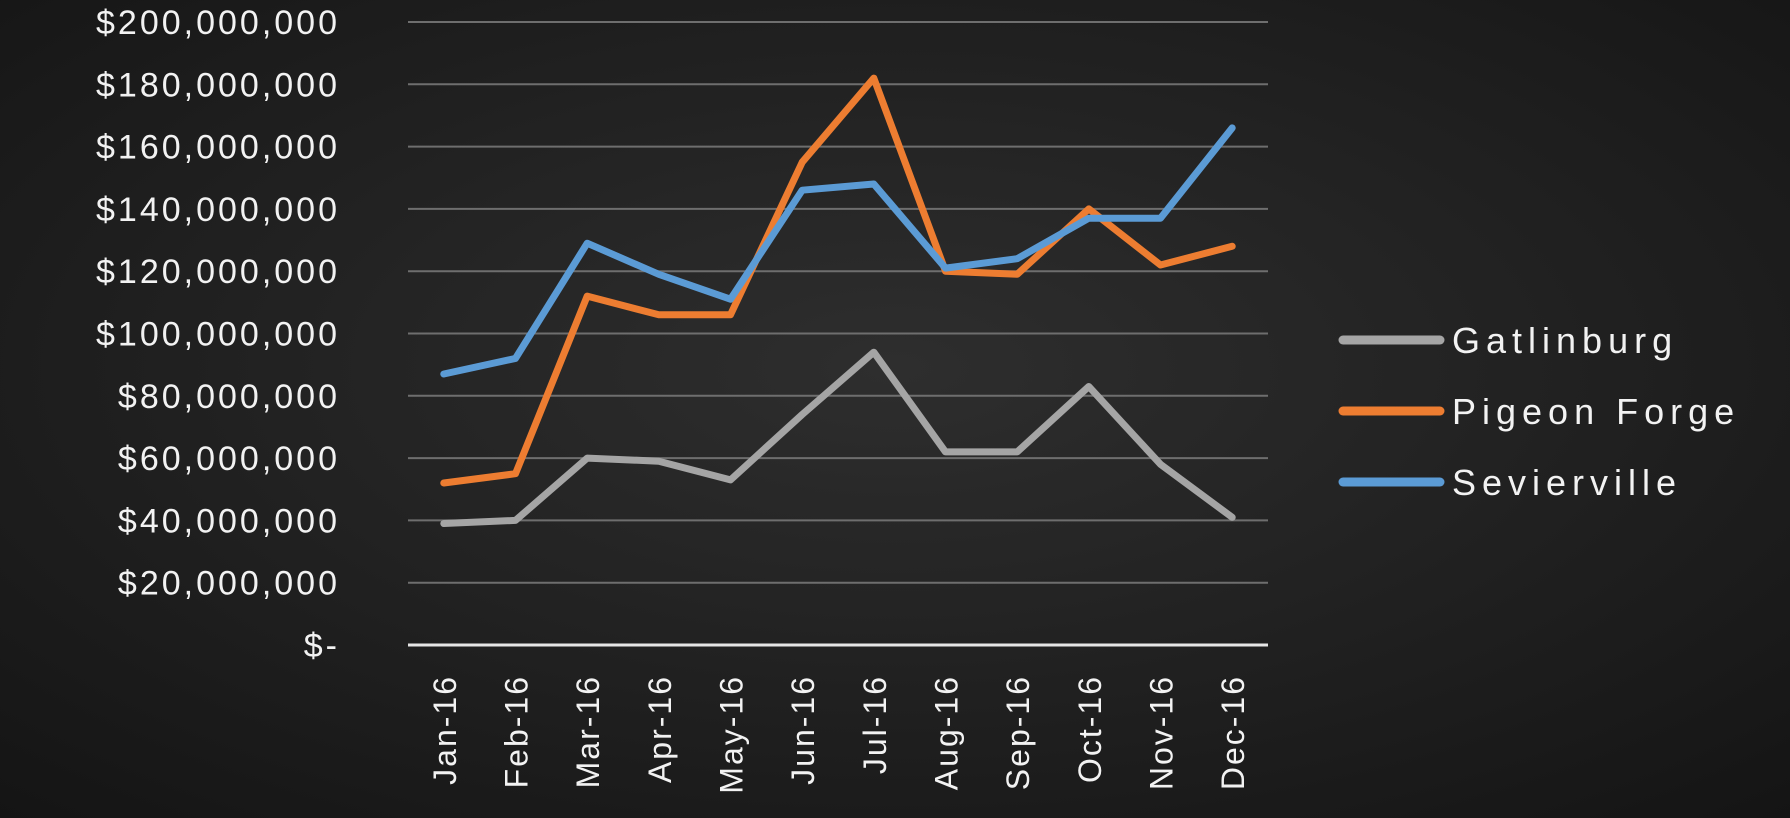 Image resolution: width=1790 pixels, height=818 pixels. Describe the element at coordinates (1233, 732) in the screenshot. I see `x-tick-label: Dec-16` at that location.